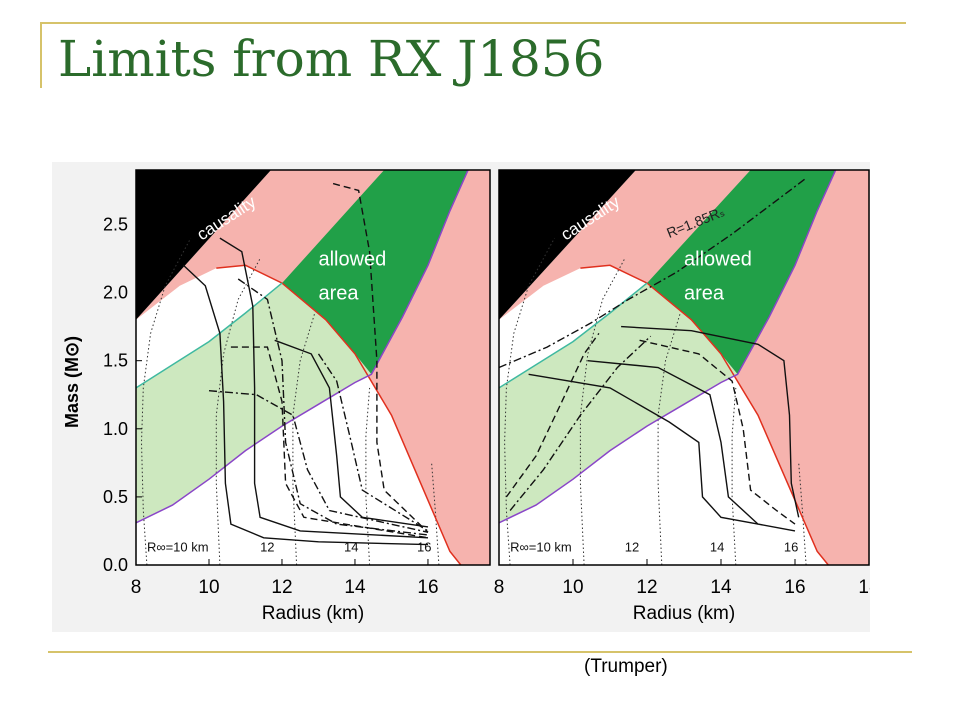  Describe the element at coordinates (480, 652) in the screenshot. I see `bottom-rule` at that location.